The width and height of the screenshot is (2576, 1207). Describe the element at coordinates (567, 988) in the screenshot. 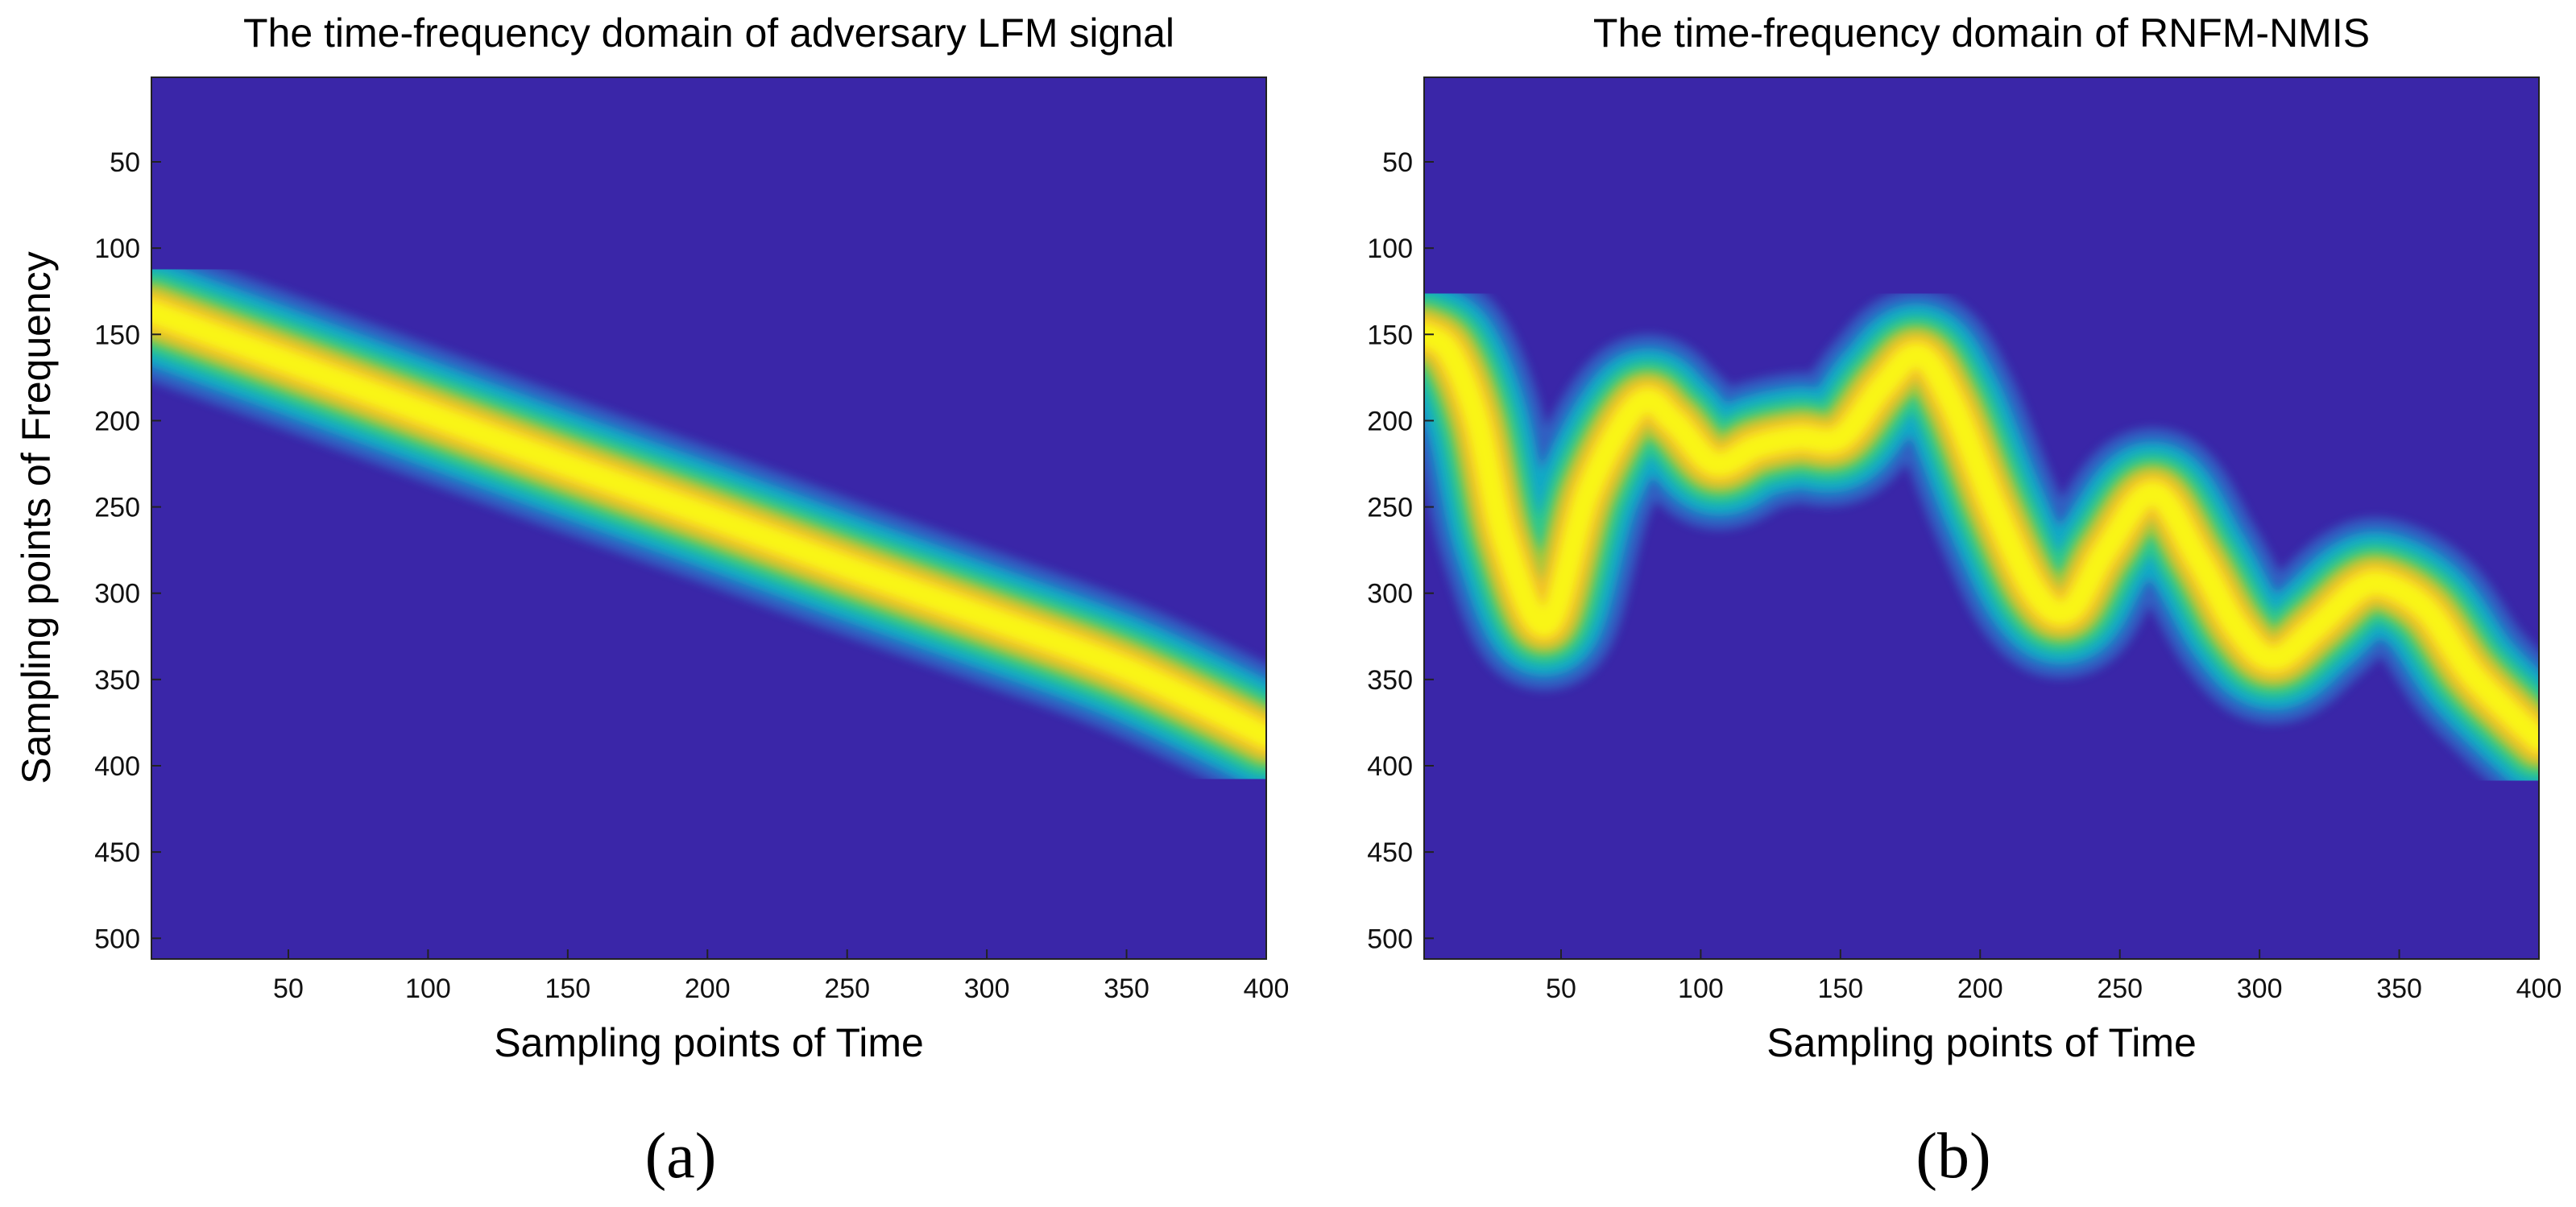

I see `chart-a-x-tick-label: 150` at that location.